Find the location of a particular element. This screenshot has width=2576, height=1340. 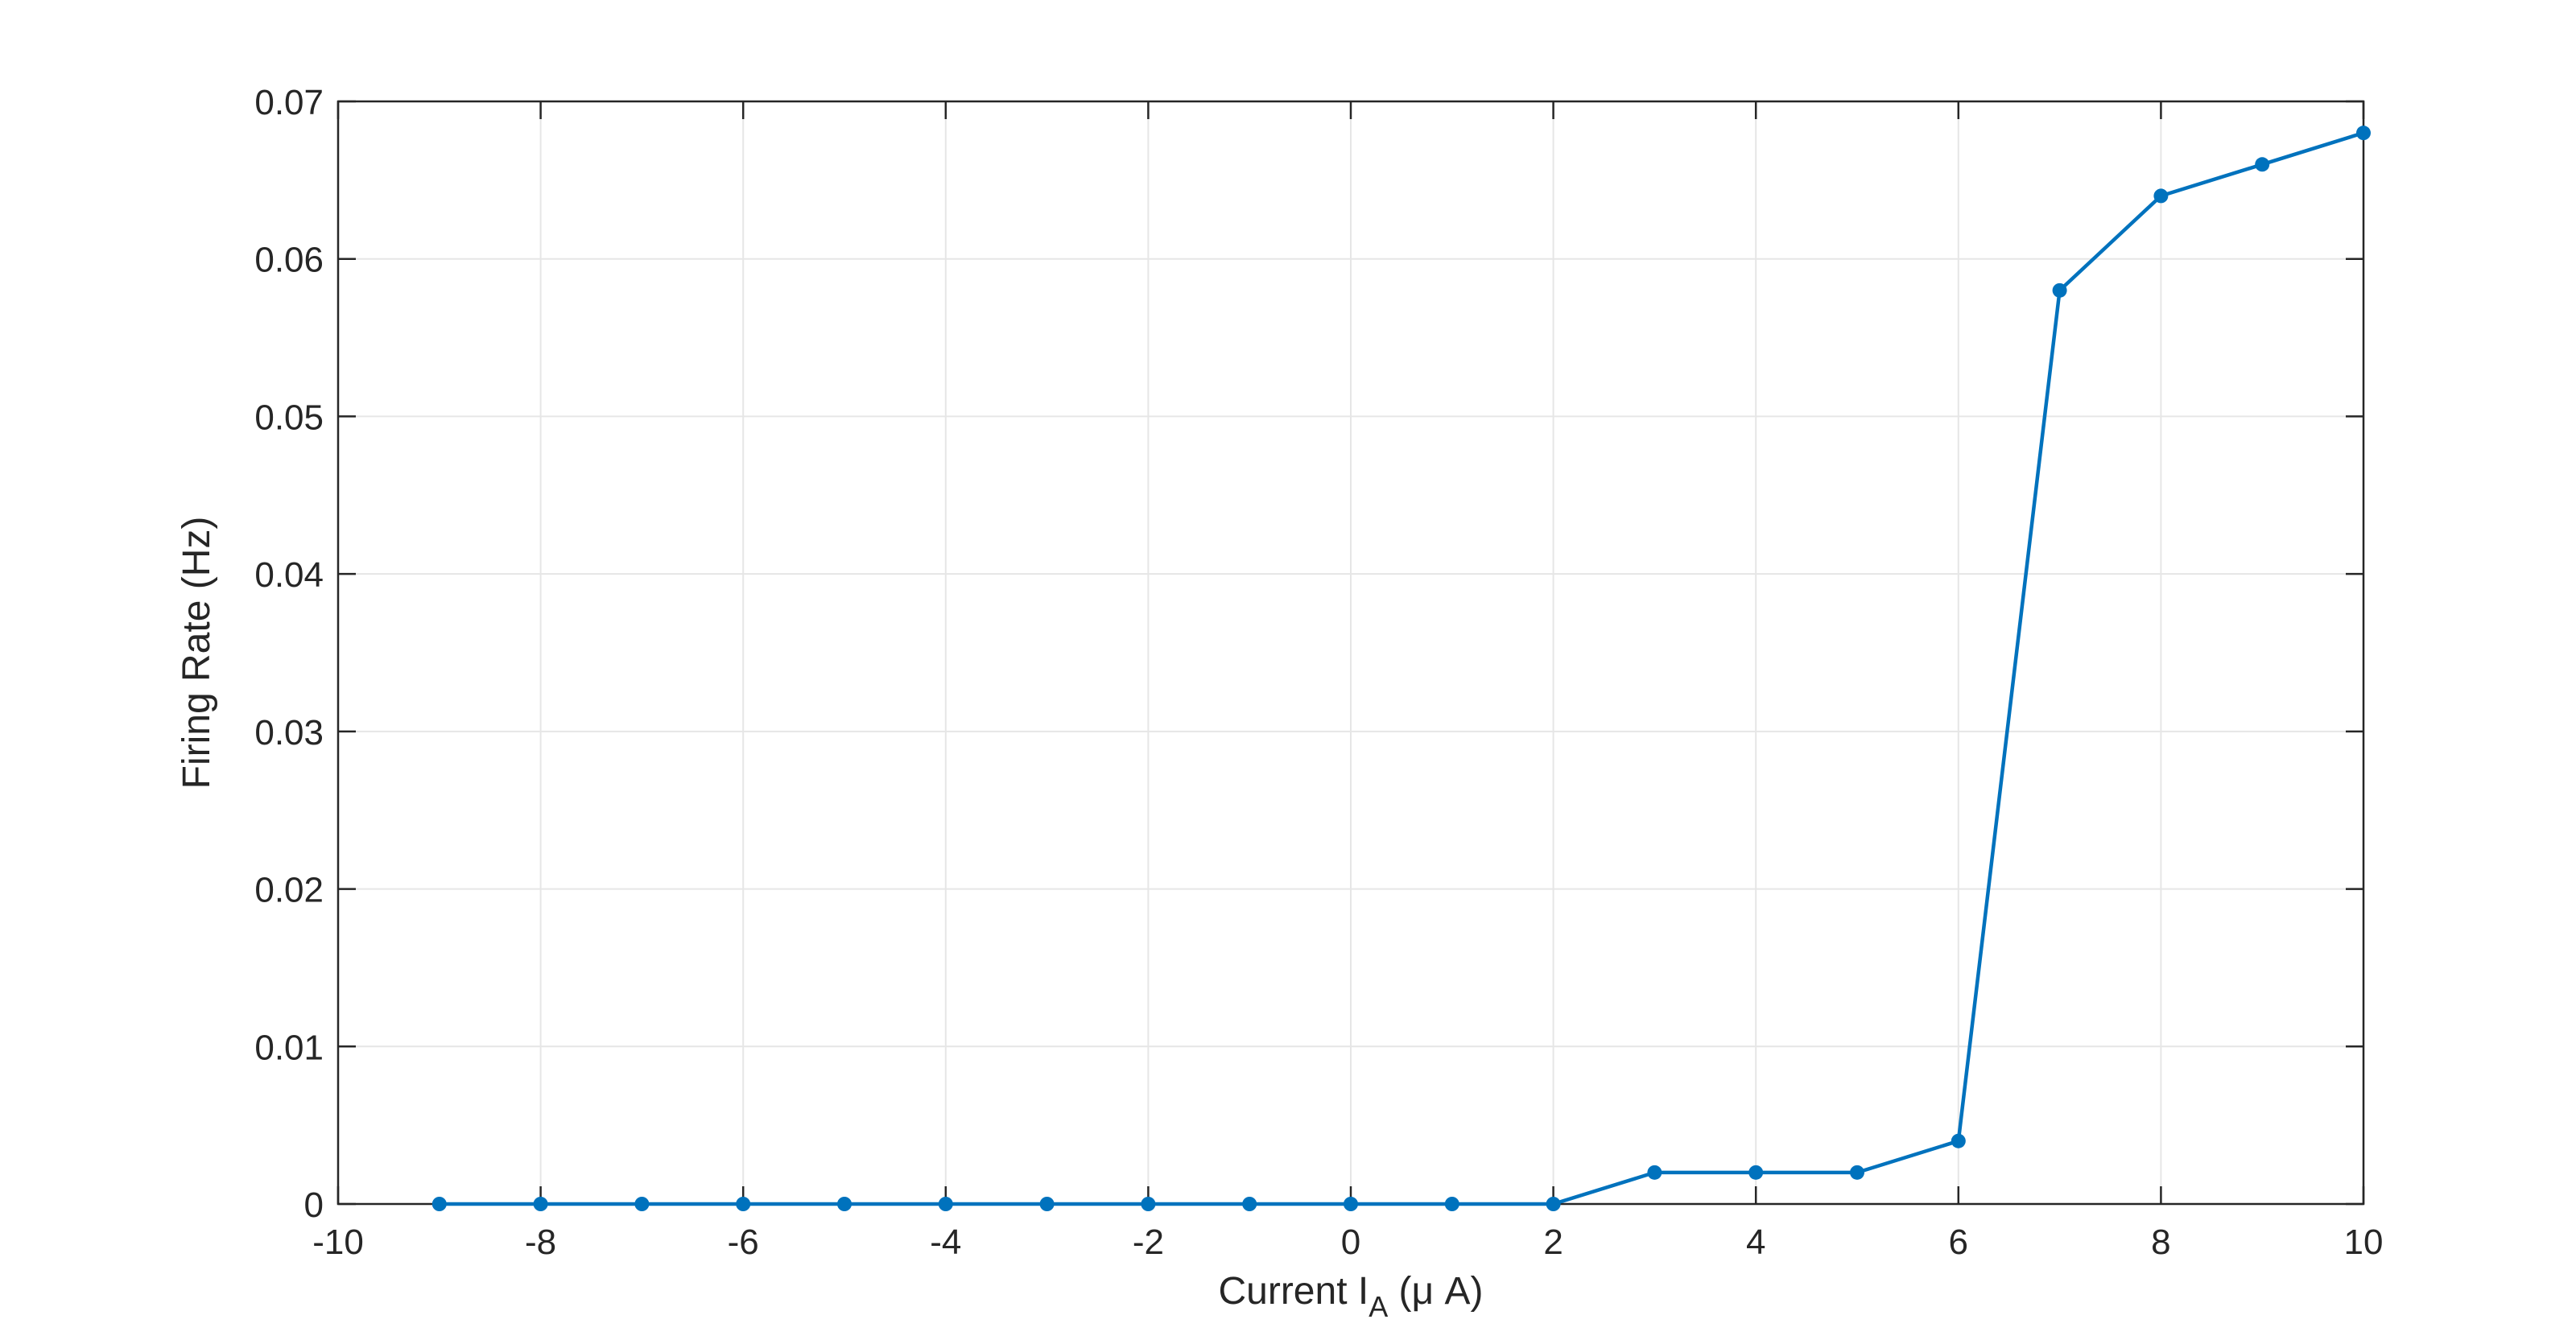

x-tick-label: 8 is located at coordinates (2160, 1242).